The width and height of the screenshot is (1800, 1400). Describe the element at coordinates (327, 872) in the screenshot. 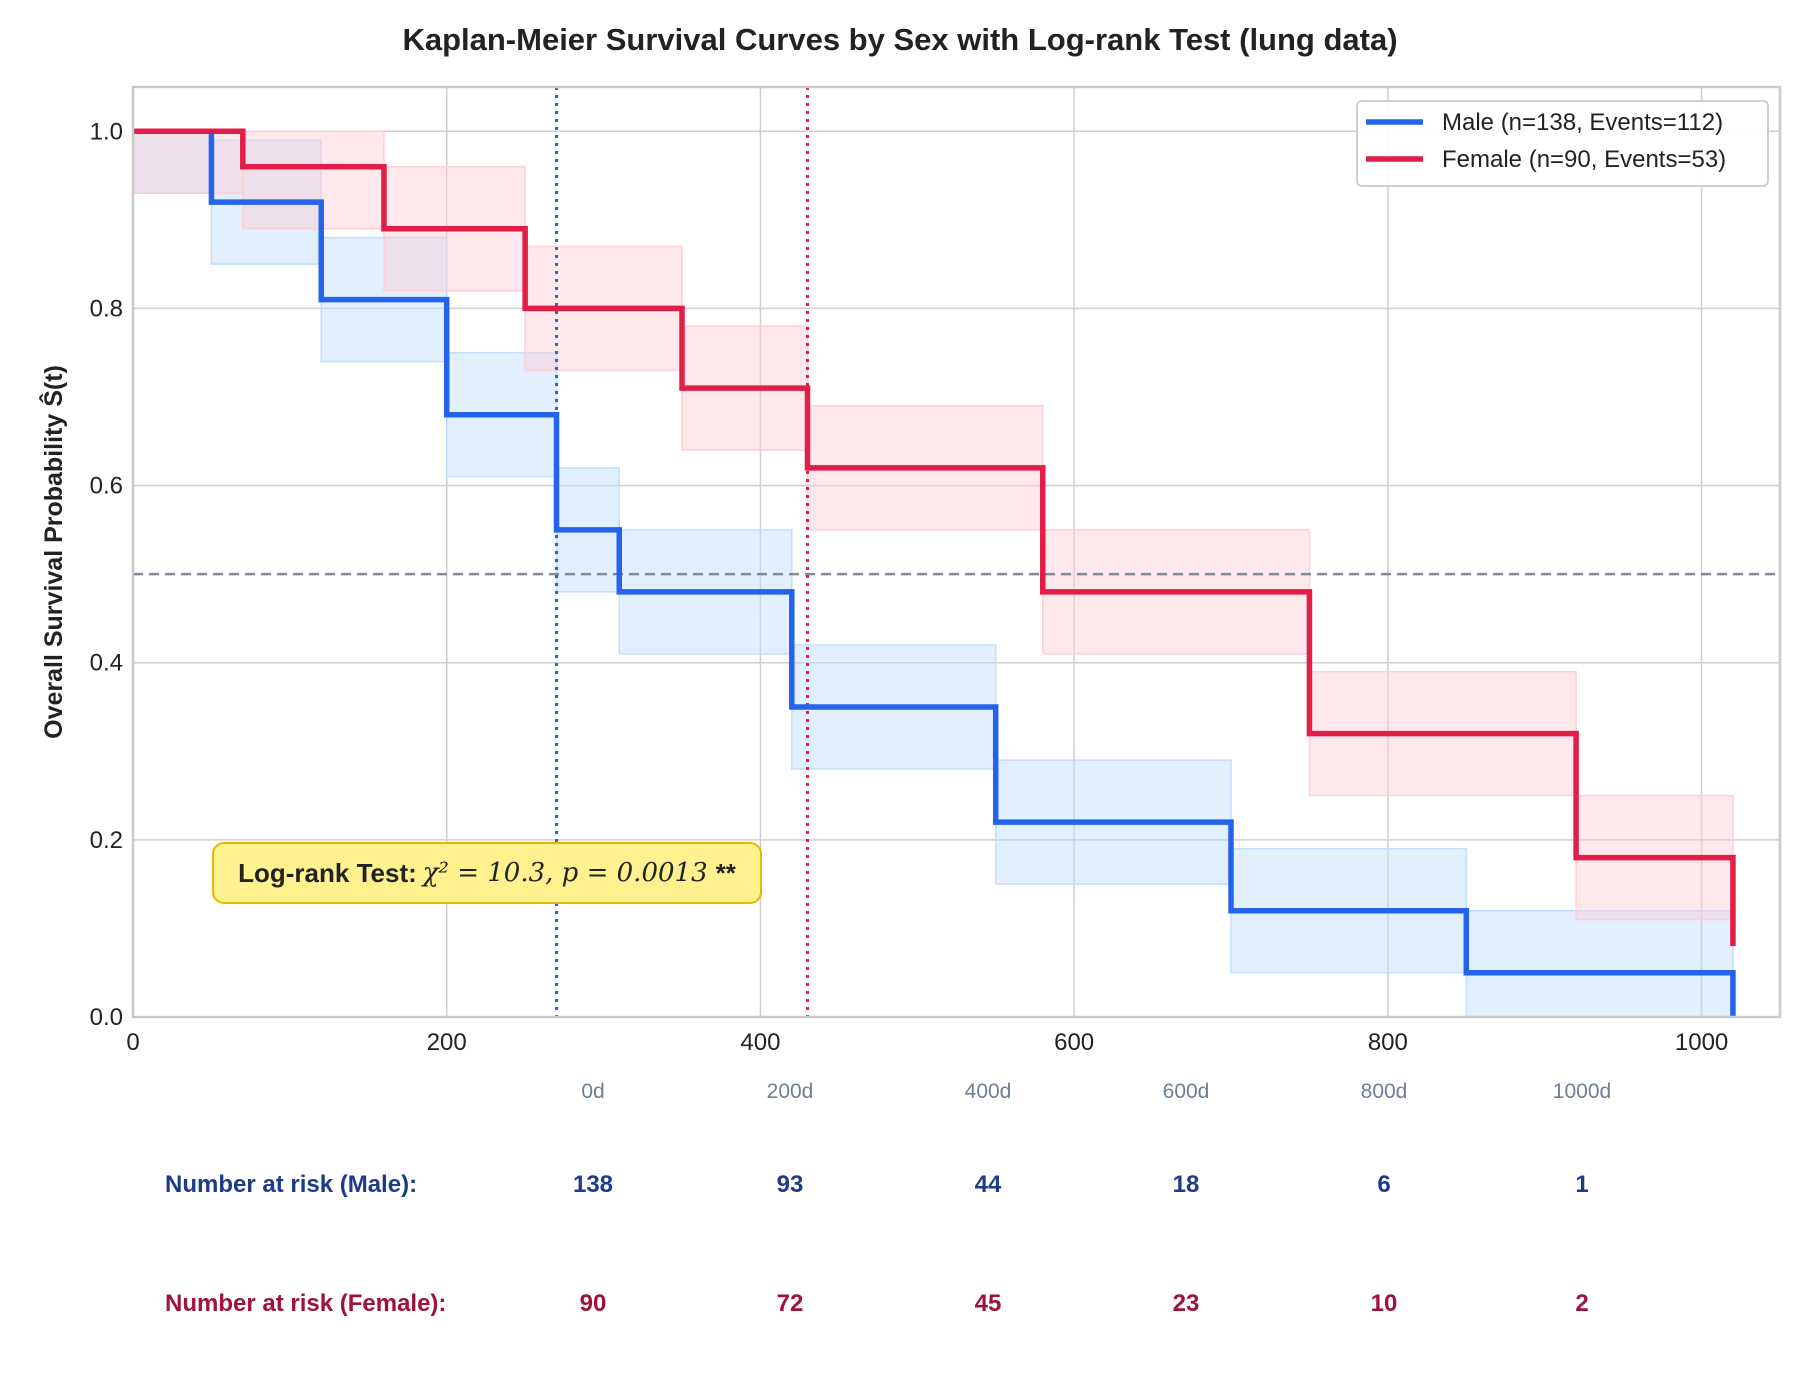

I see `annotation-label: Log-rank Test:` at that location.